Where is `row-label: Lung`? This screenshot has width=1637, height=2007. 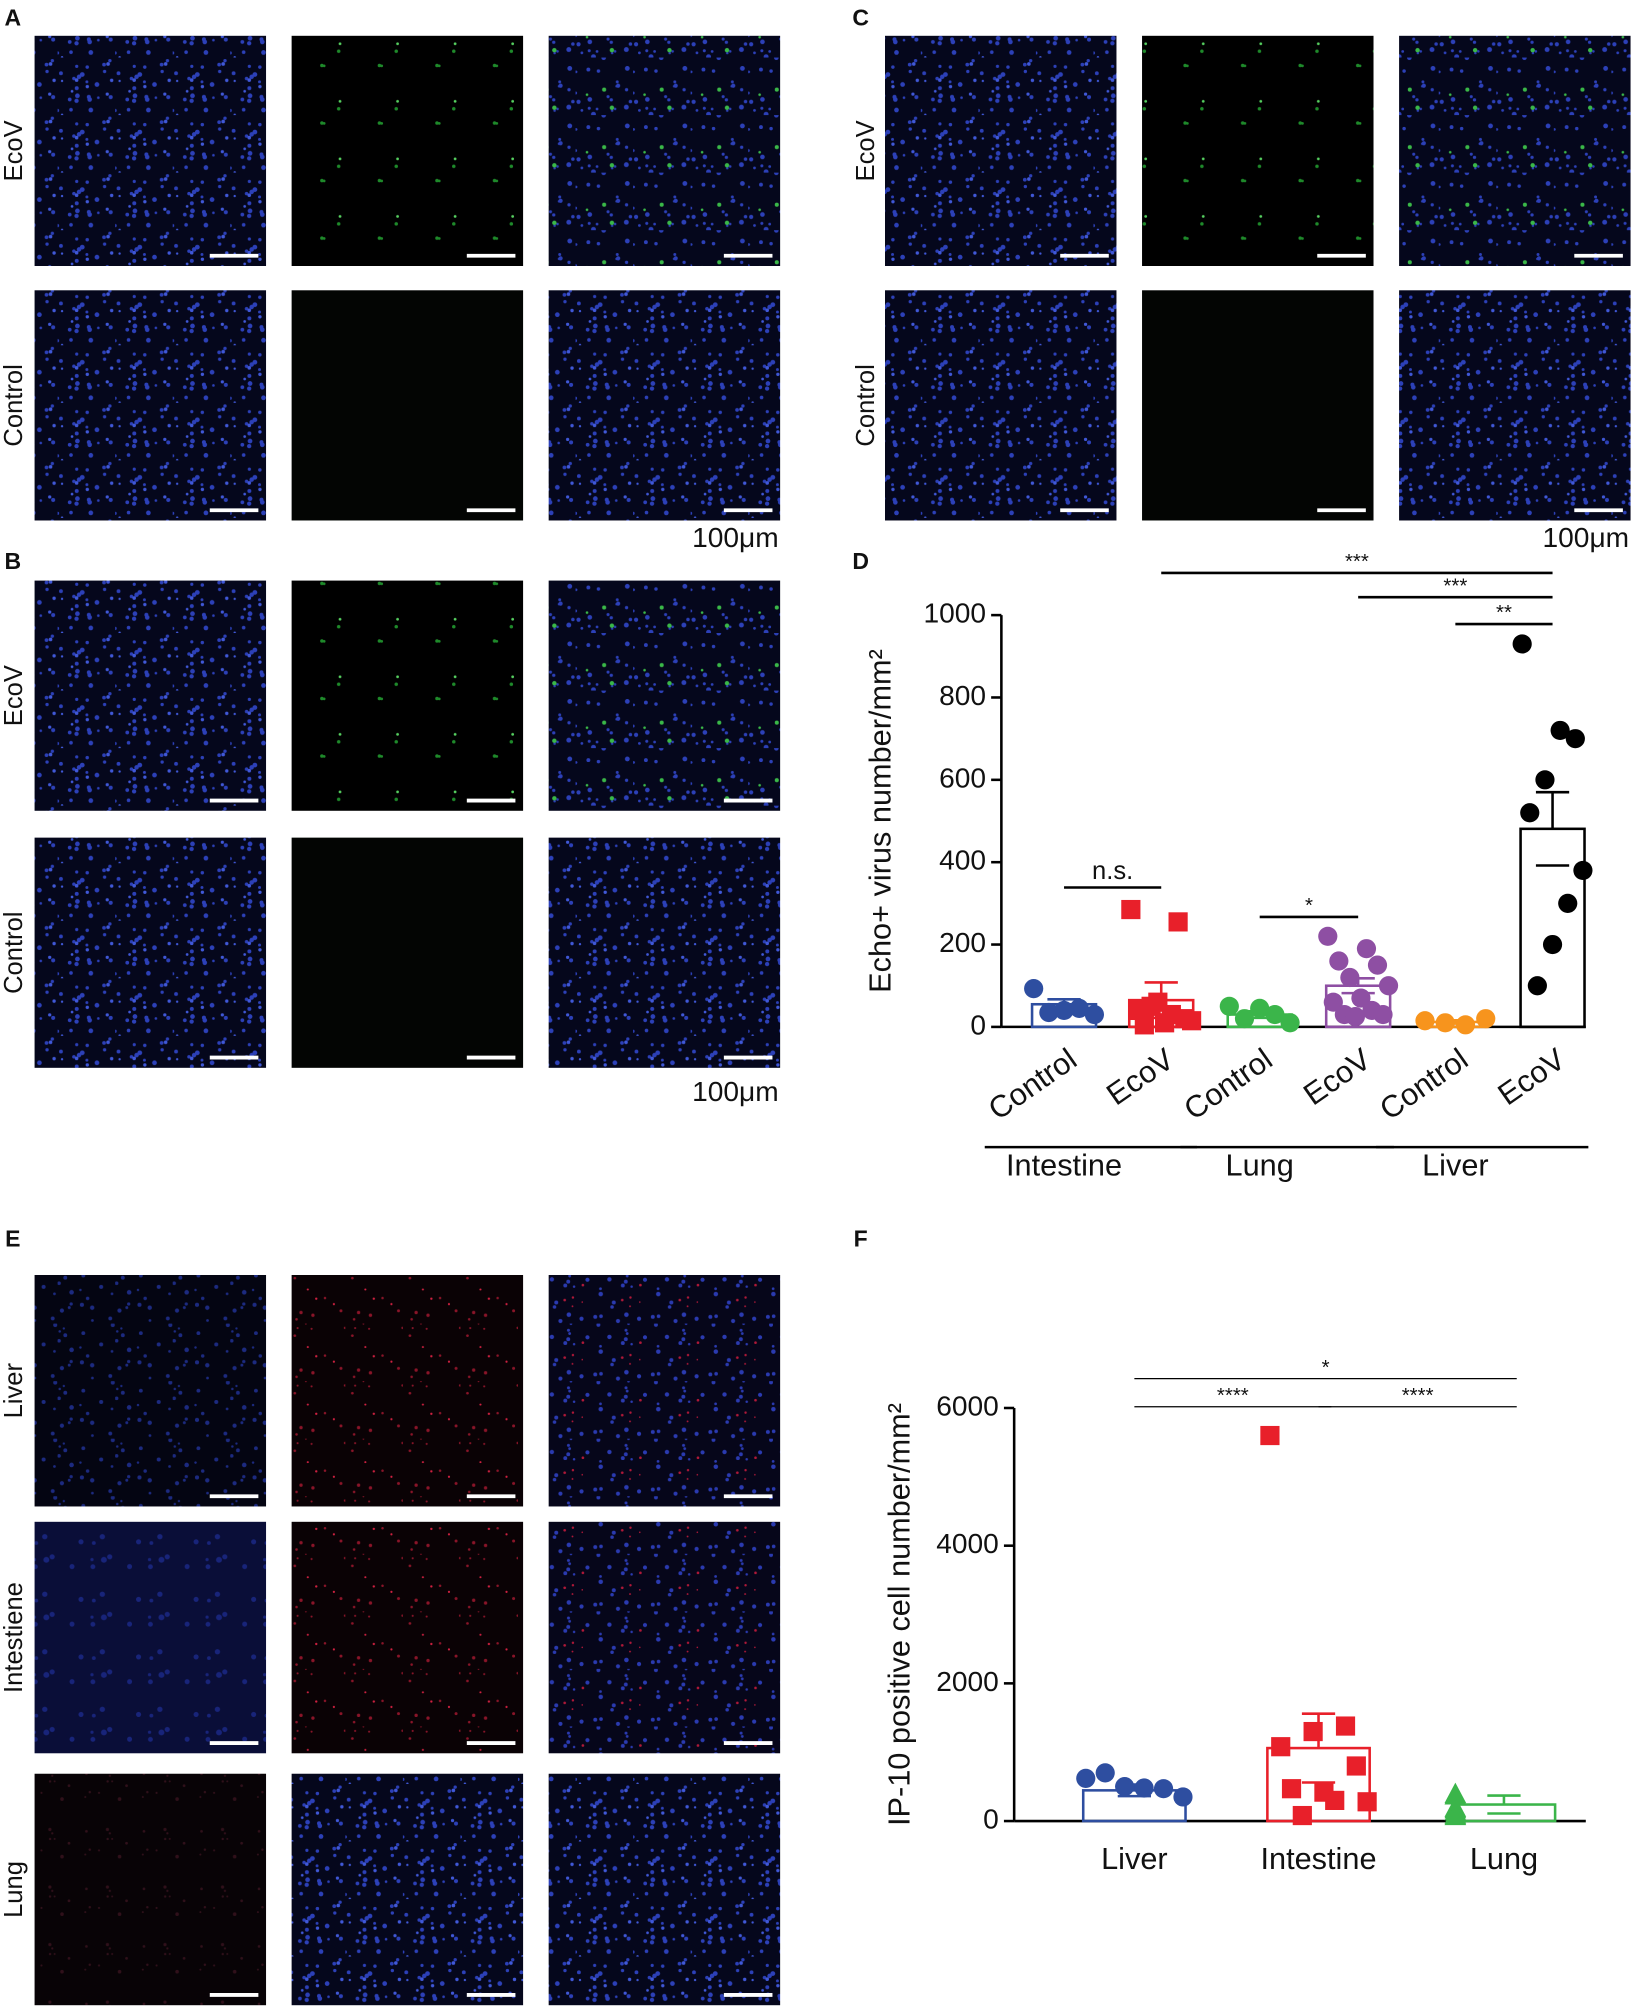 row-label: Lung is located at coordinates (14, 1889).